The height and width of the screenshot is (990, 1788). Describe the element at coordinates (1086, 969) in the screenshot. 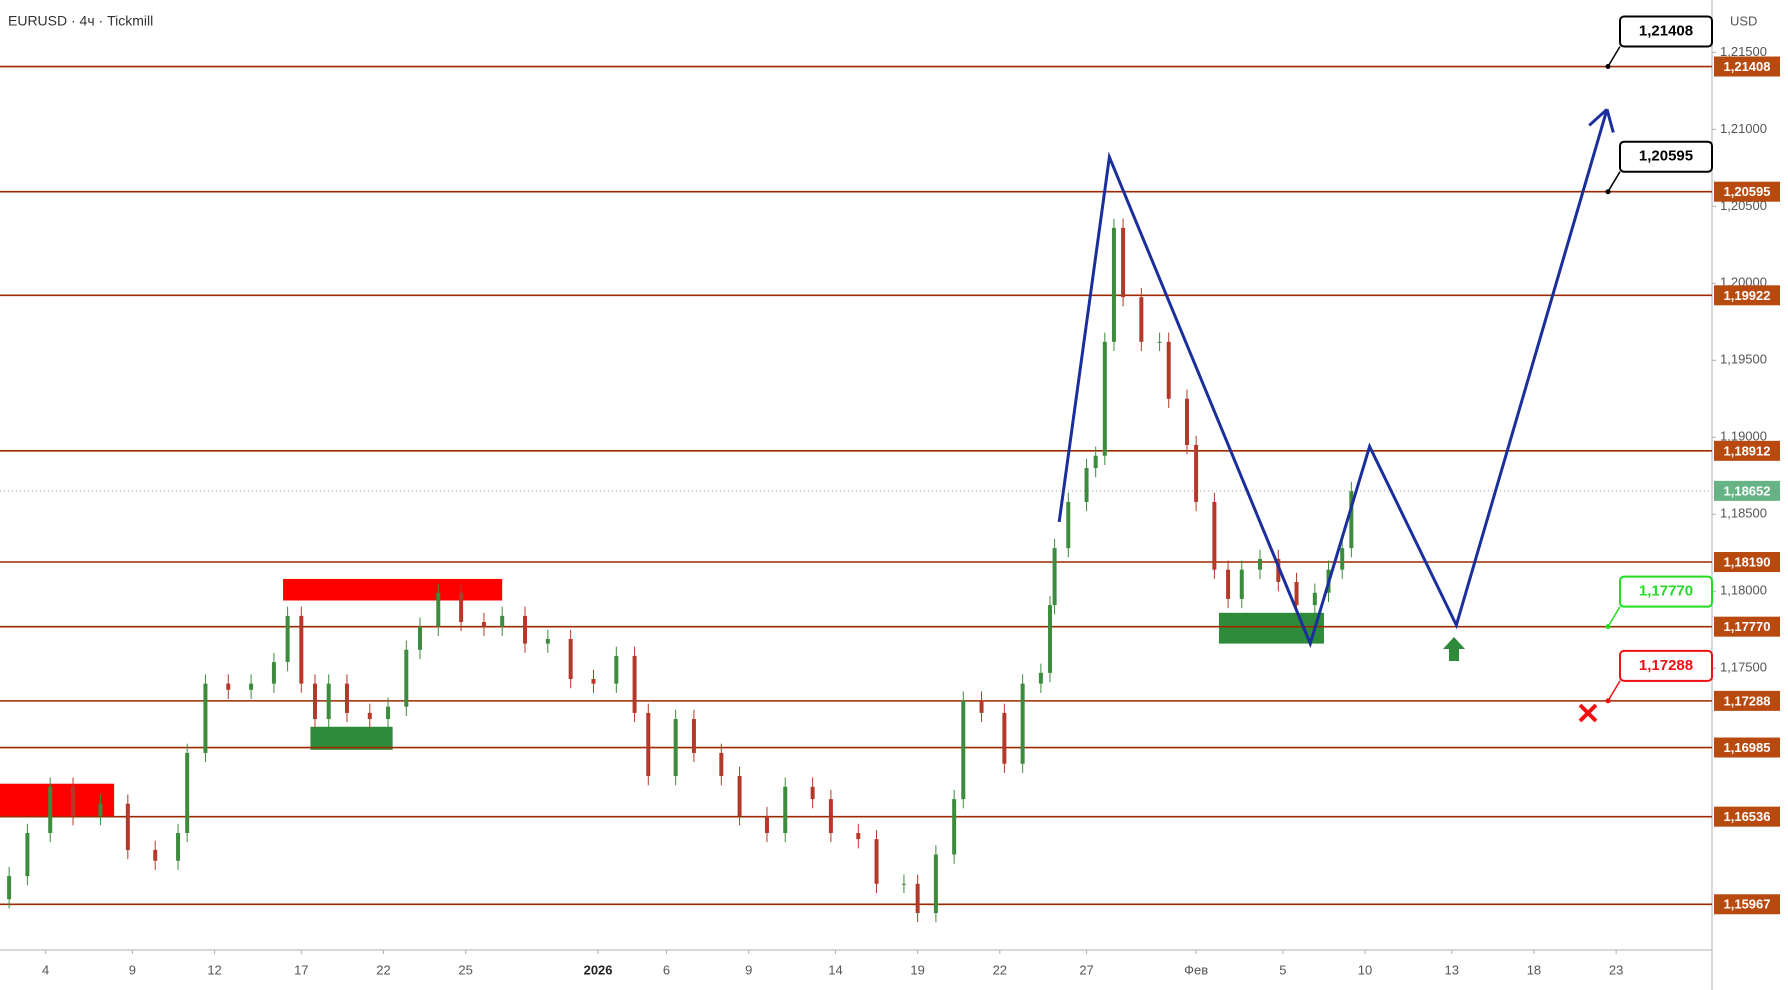

I see `x-tick-label: 27` at that location.